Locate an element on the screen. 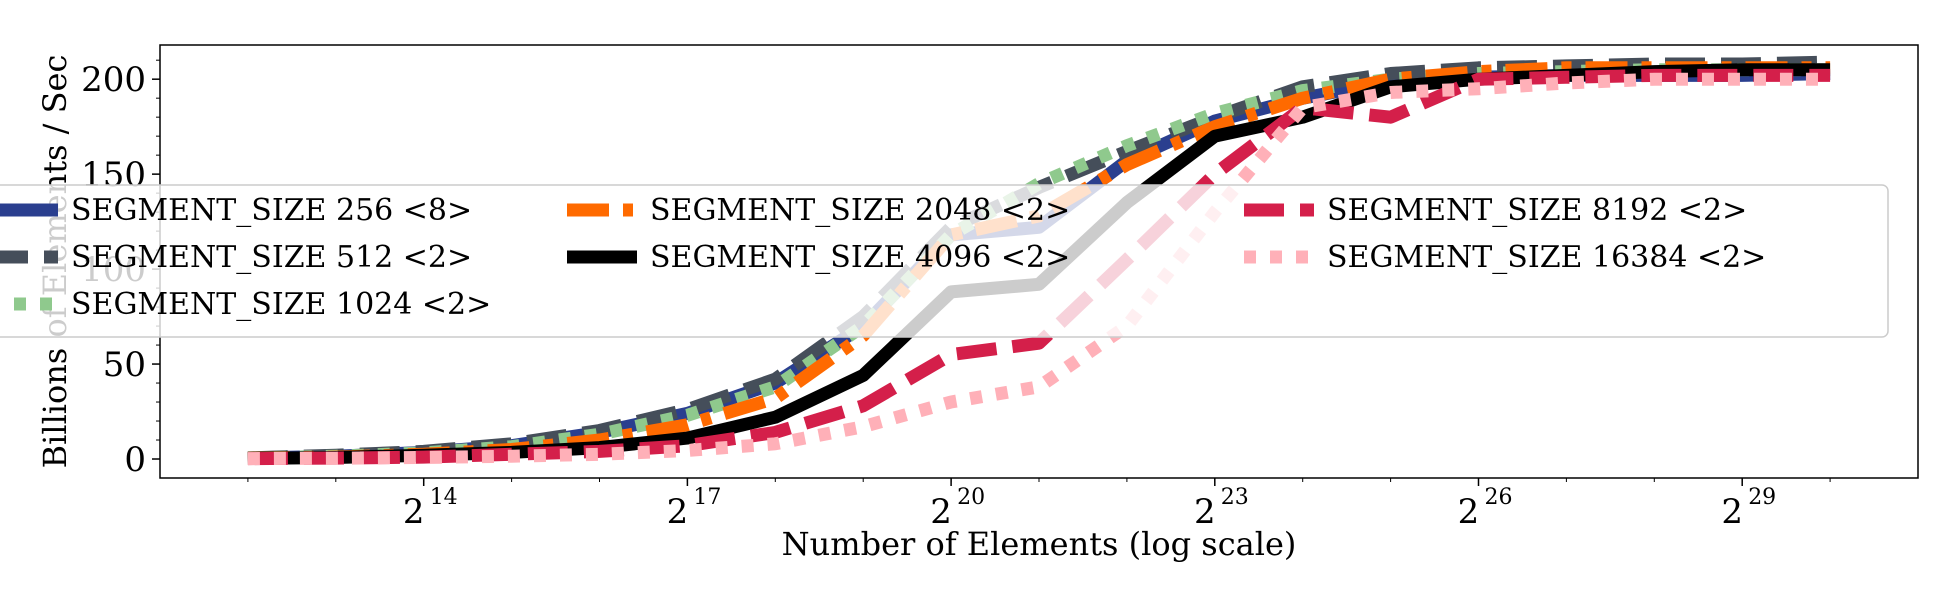  x-axis: 2 14 2 17 2 20 2 23 2 26 2 29 is located at coordinates (1039, 505).